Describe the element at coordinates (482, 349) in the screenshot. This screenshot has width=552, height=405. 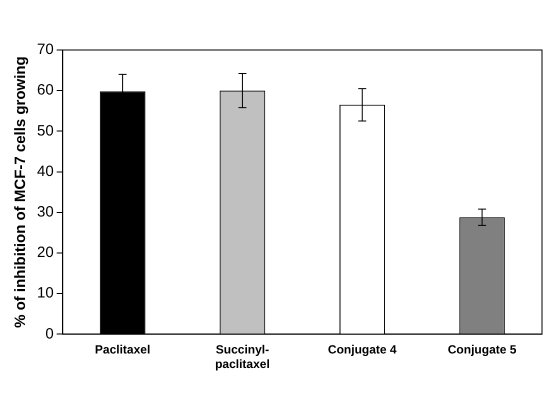
I see `x-tick-label: Conjugate 5` at that location.